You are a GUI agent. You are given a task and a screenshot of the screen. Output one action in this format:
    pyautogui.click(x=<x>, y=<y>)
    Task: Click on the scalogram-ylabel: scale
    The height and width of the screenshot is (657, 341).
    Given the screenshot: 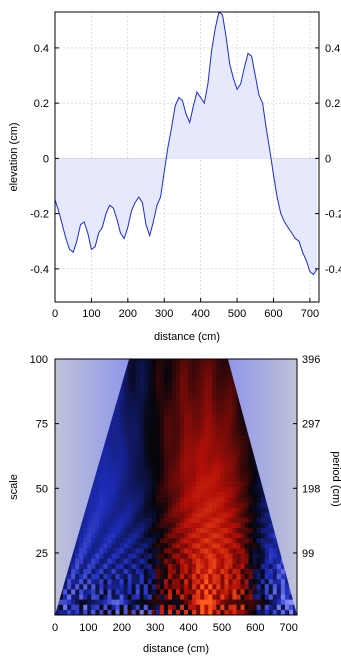 What is the action you would take?
    pyautogui.click(x=14, y=487)
    